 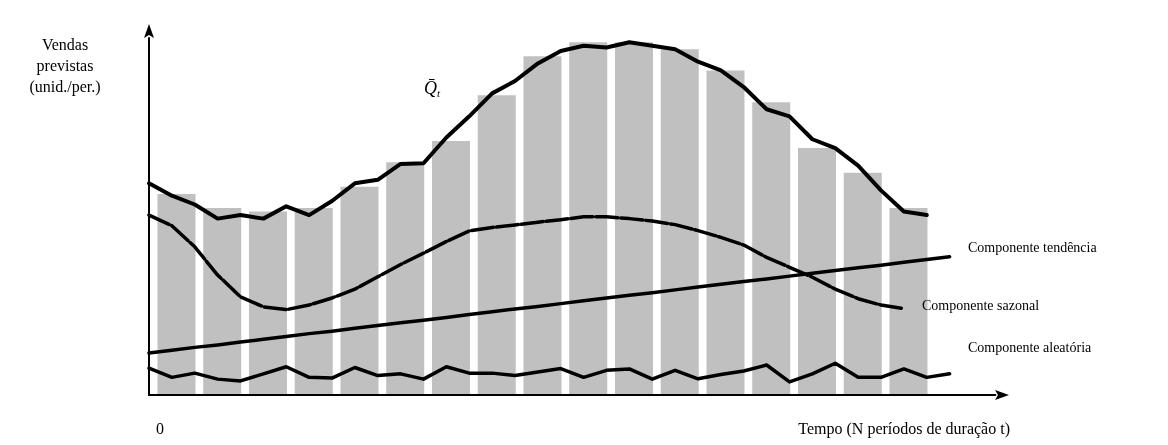 What do you see at coordinates (160, 428) in the screenshot?
I see `text: 0` at bounding box center [160, 428].